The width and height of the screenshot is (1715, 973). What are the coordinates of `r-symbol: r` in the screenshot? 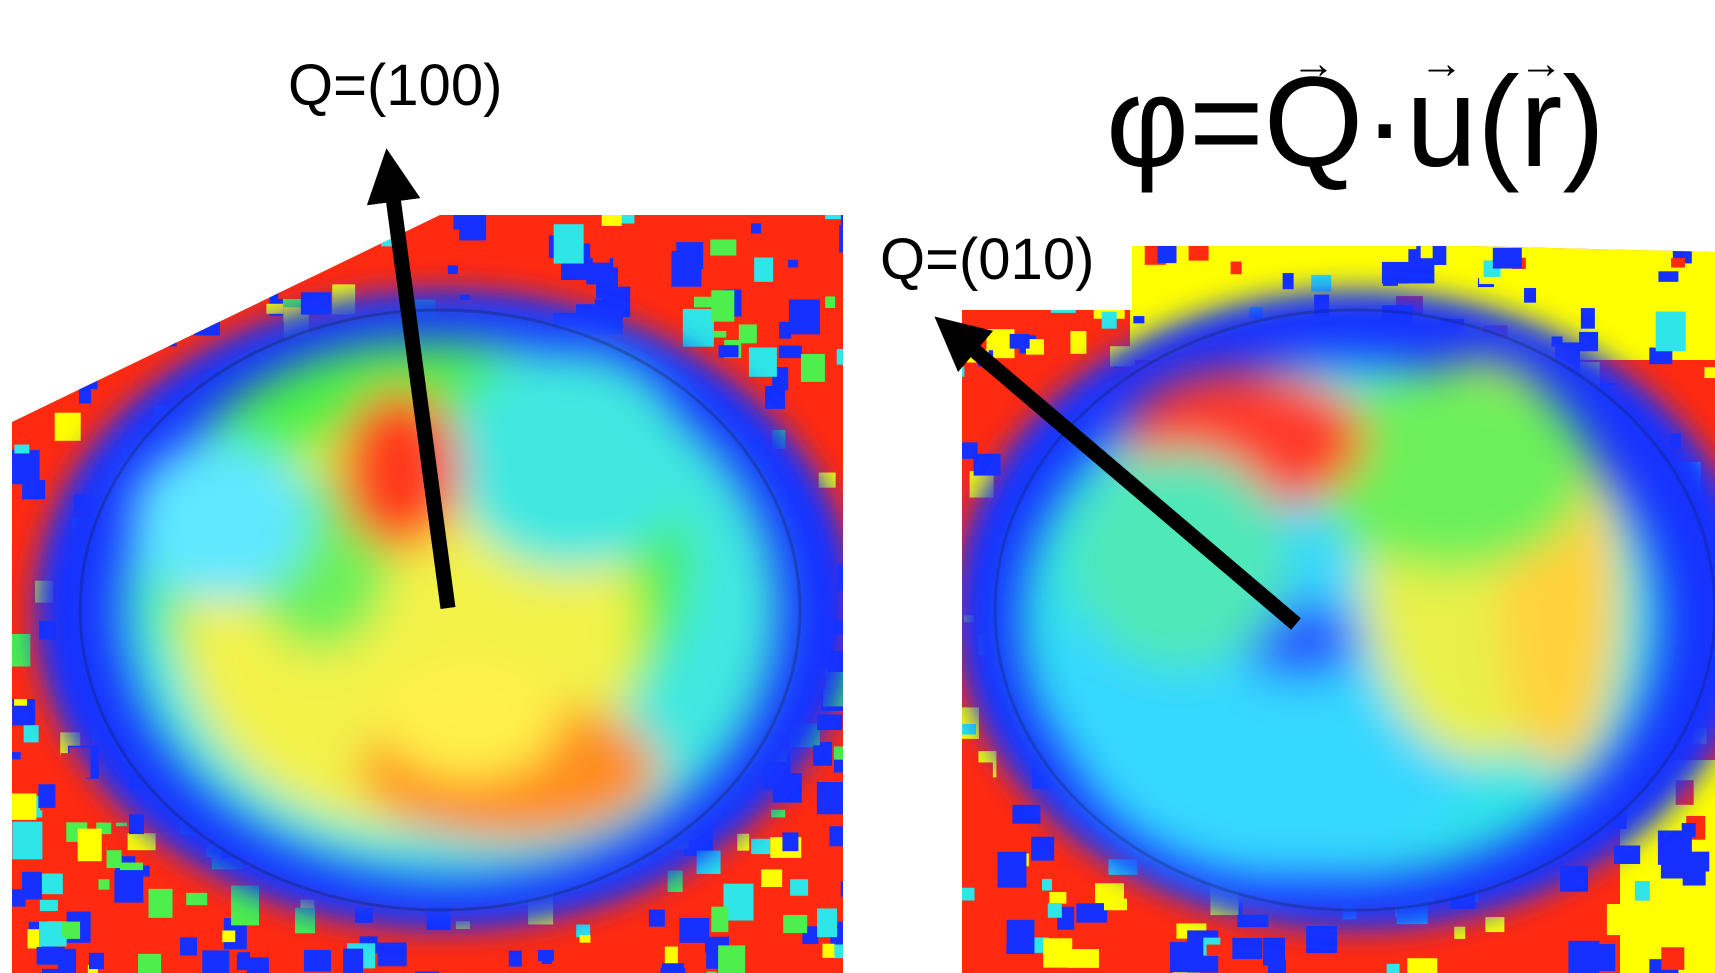 It's located at (1541, 122).